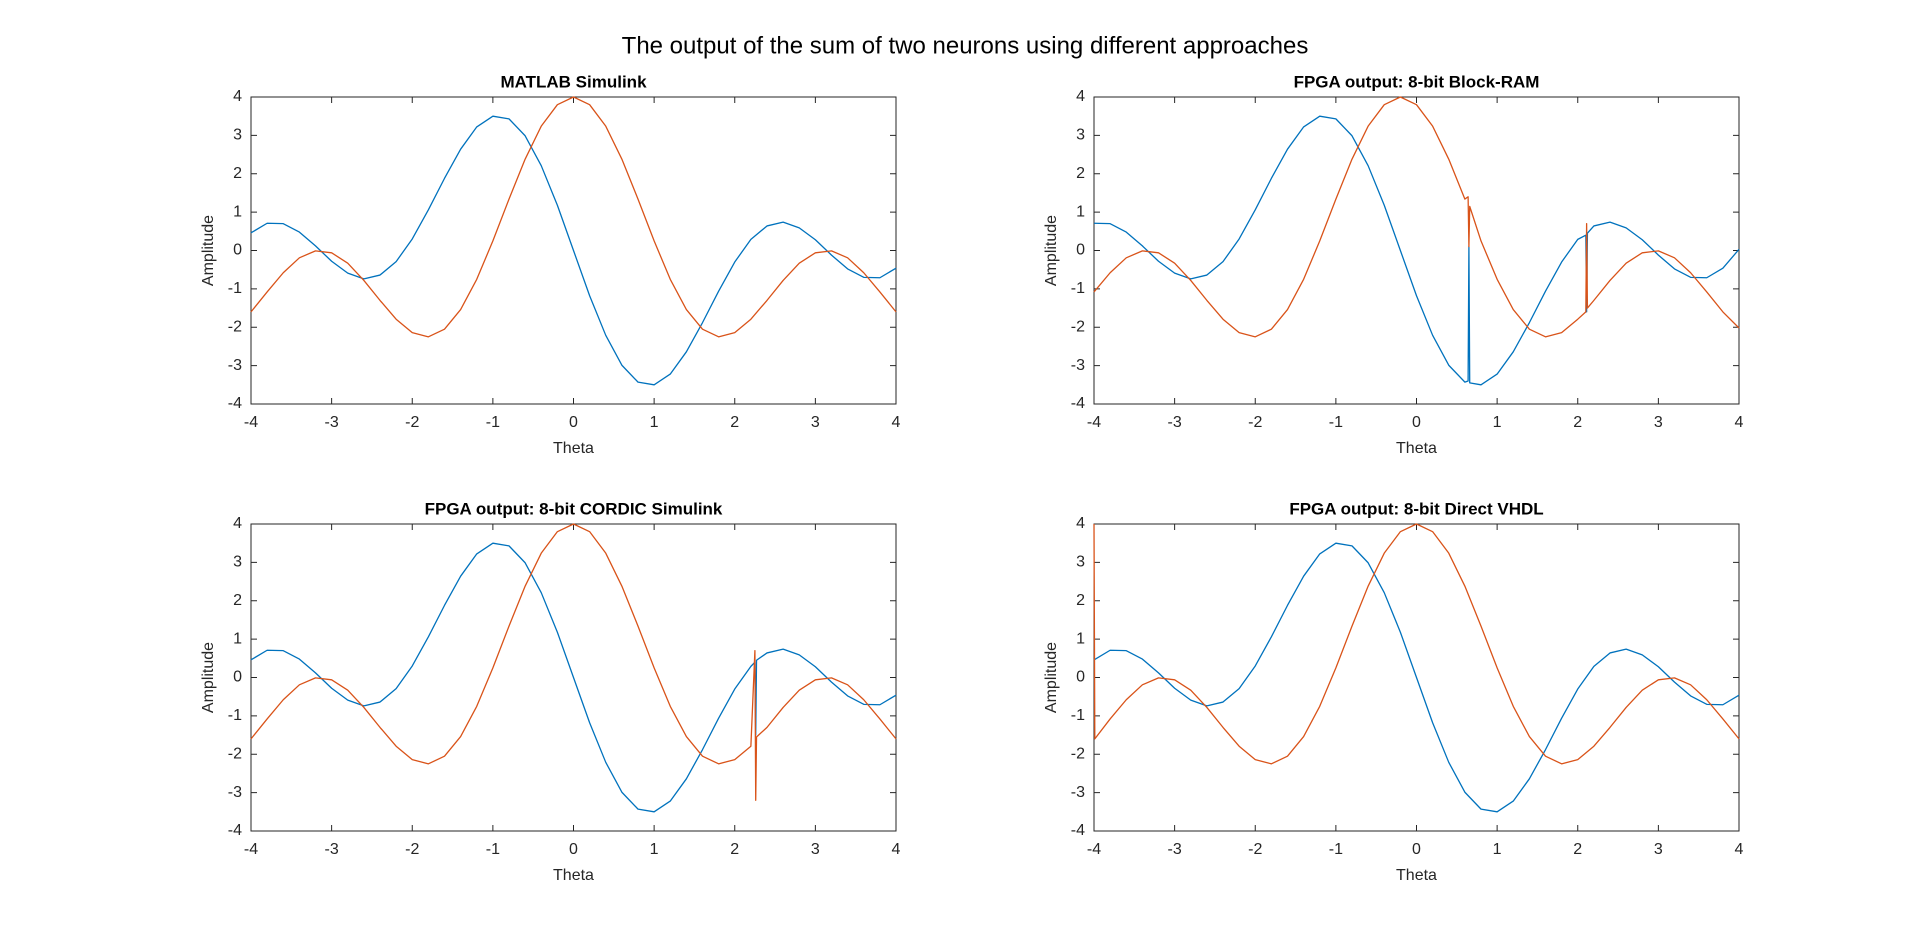 This screenshot has height=926, width=1920. Describe the element at coordinates (574, 508) in the screenshot. I see `subplot-title: FPGA output: 8-bit CORDIC Simulink` at that location.